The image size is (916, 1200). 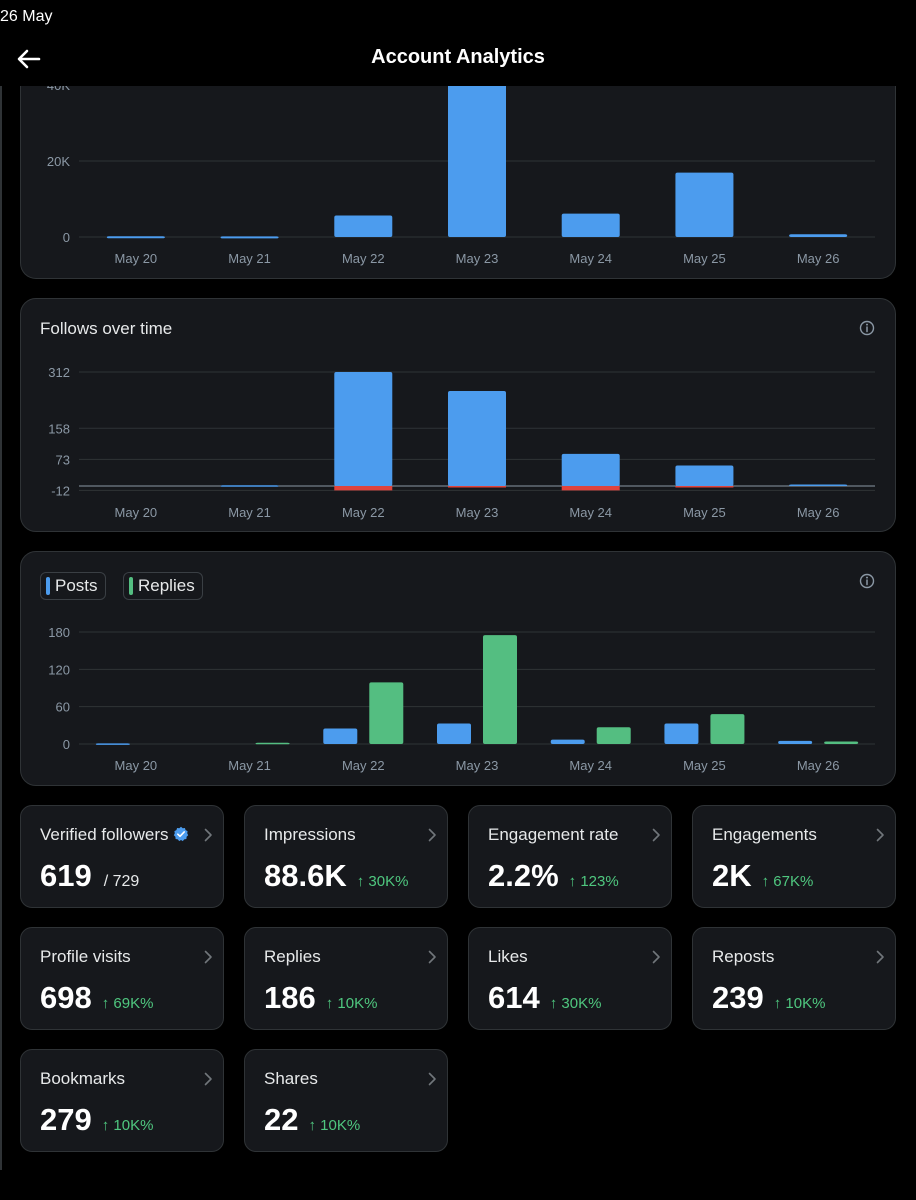 I want to click on stat-label-text: Profile visits, so click(x=85, y=956).